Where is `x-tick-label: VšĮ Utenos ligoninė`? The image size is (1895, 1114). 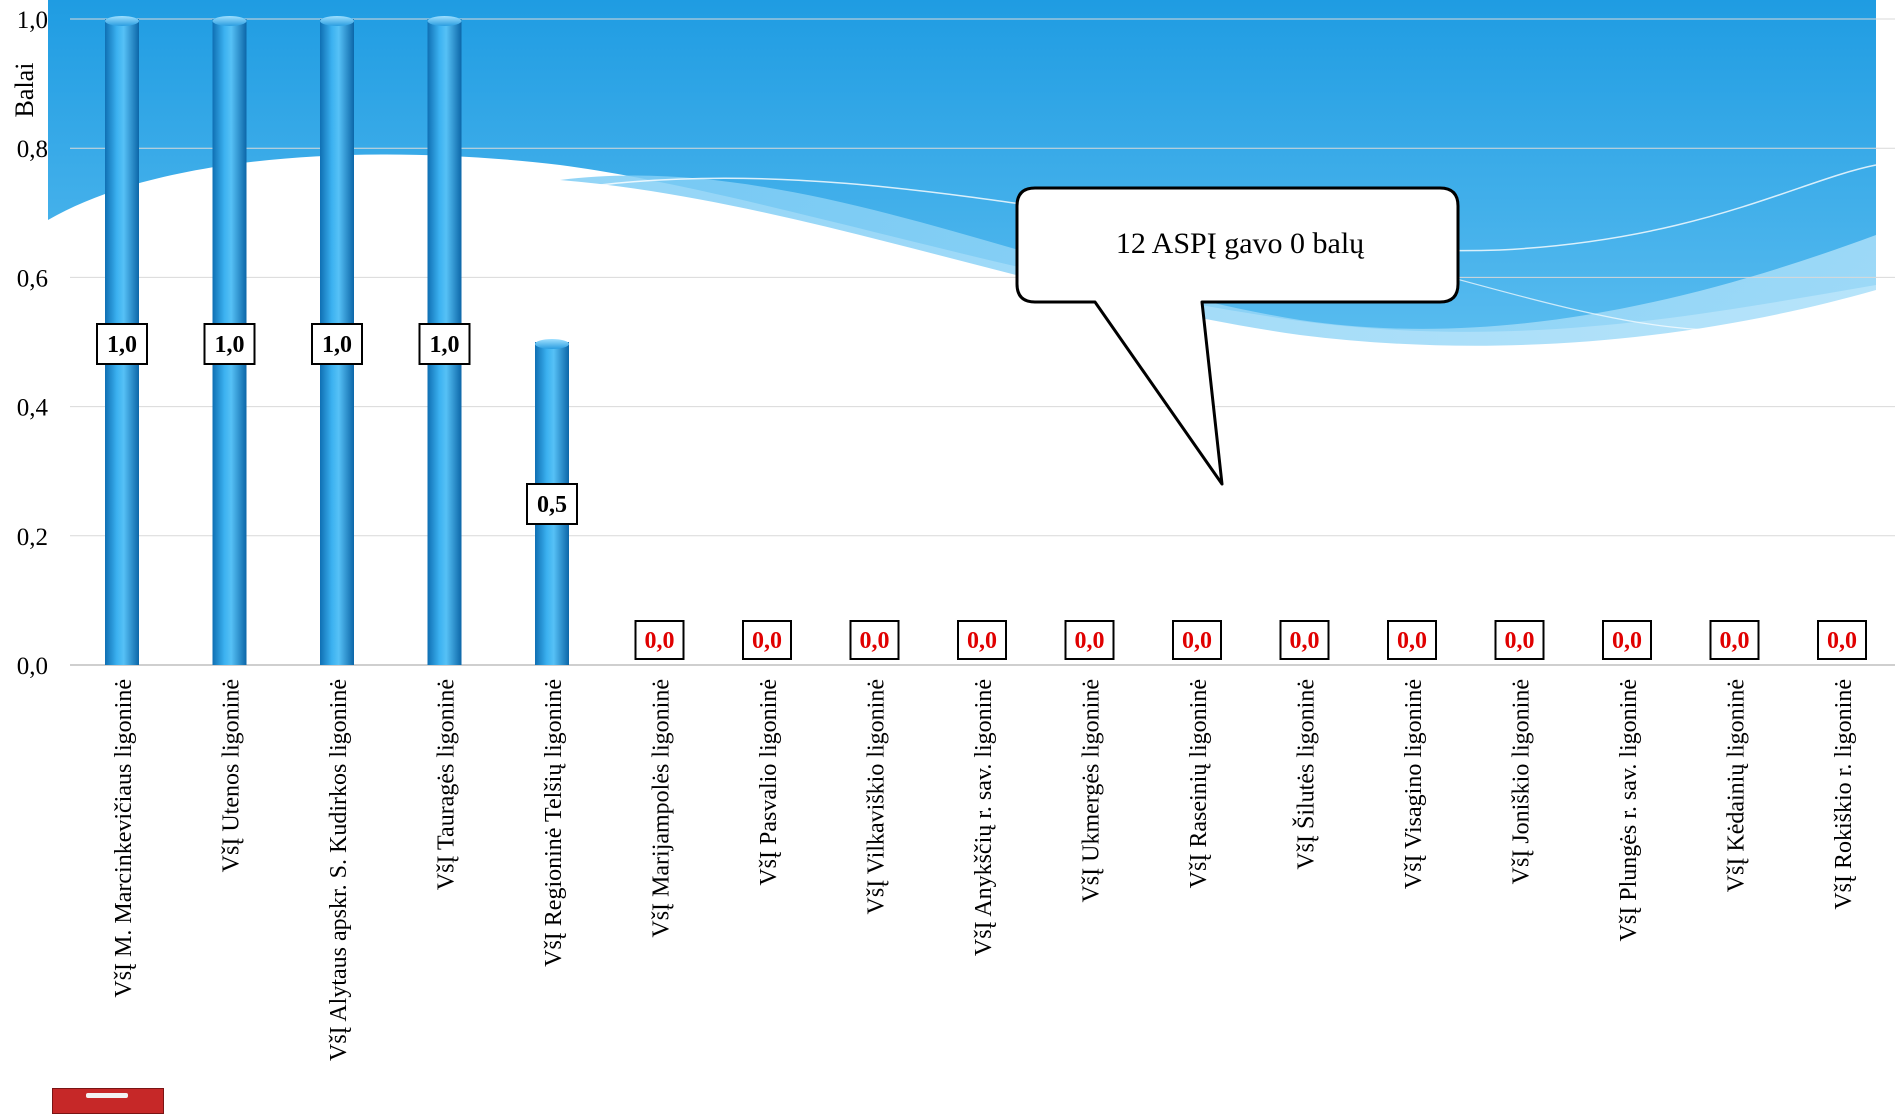 x-tick-label: VšĮ Utenos ligoninė is located at coordinates (232, 775).